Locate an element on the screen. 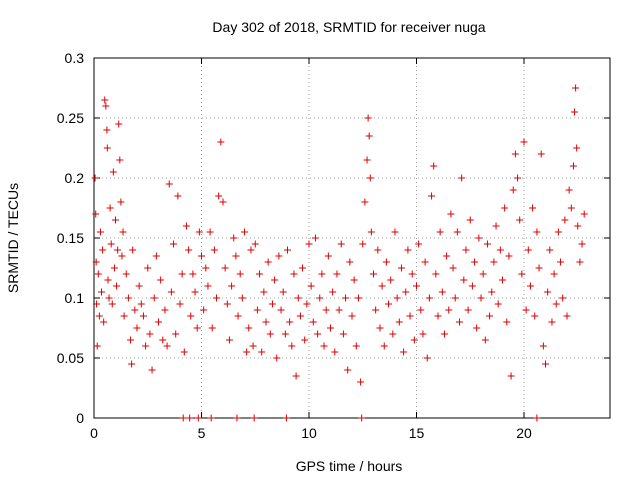  x-tick-label: 20 is located at coordinates (524, 433).